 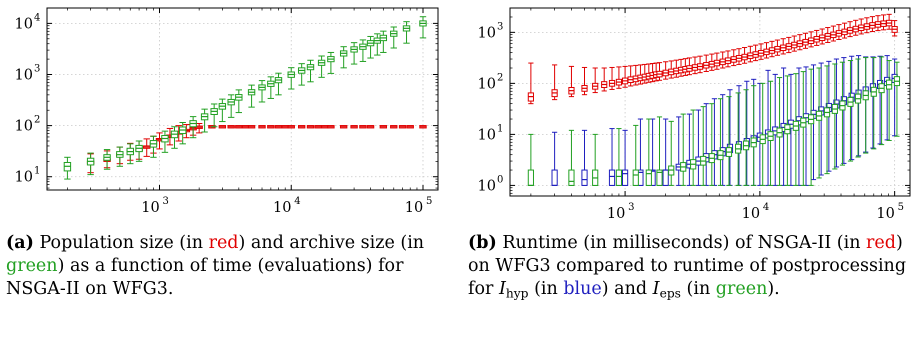 What do you see at coordinates (37, 69) in the screenshot?
I see `chart-a-y-tick-exp-2: 3` at bounding box center [37, 69].